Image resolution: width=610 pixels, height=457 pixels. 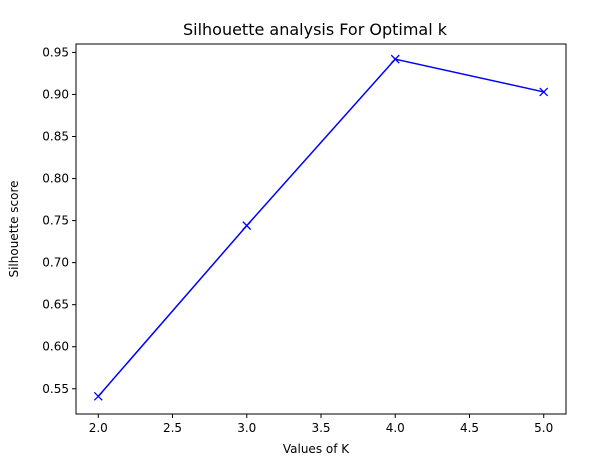 I want to click on x-tick-label: 2.0, so click(x=98, y=428).